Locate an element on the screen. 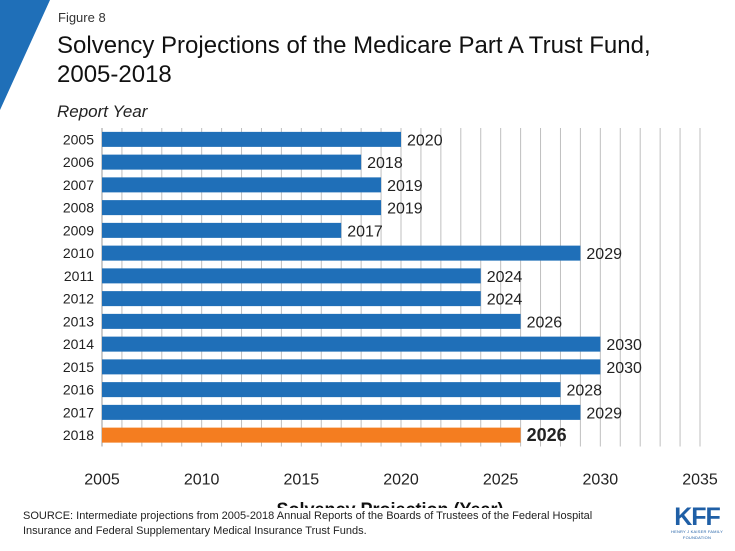 The height and width of the screenshot is (551, 735). x-axis-label: Solvency Projection (Year) is located at coordinates (389, 504).